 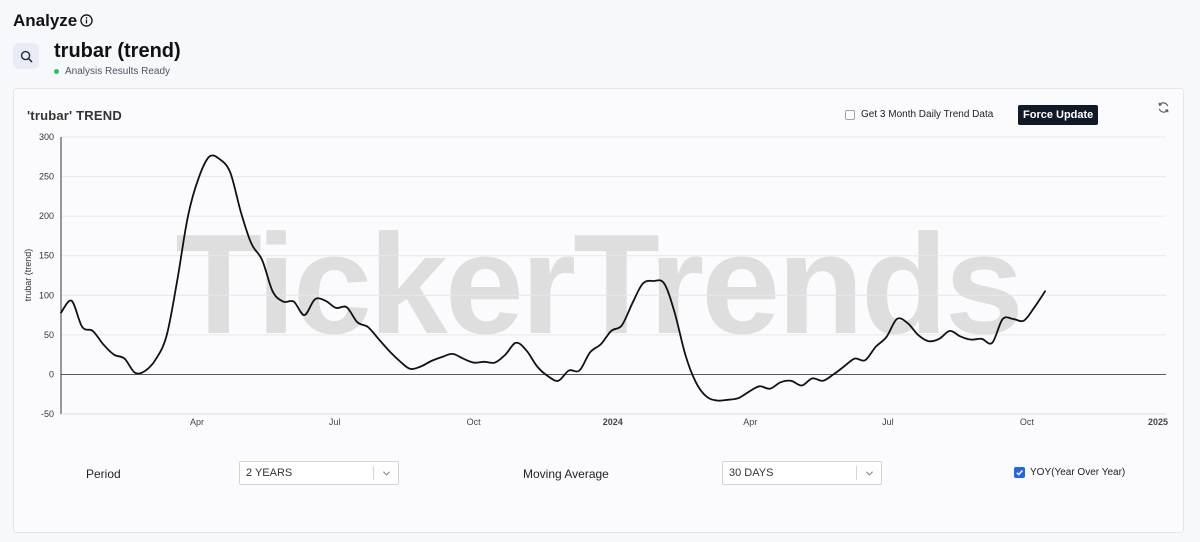 What do you see at coordinates (103, 474) in the screenshot?
I see `period-label: Period` at bounding box center [103, 474].